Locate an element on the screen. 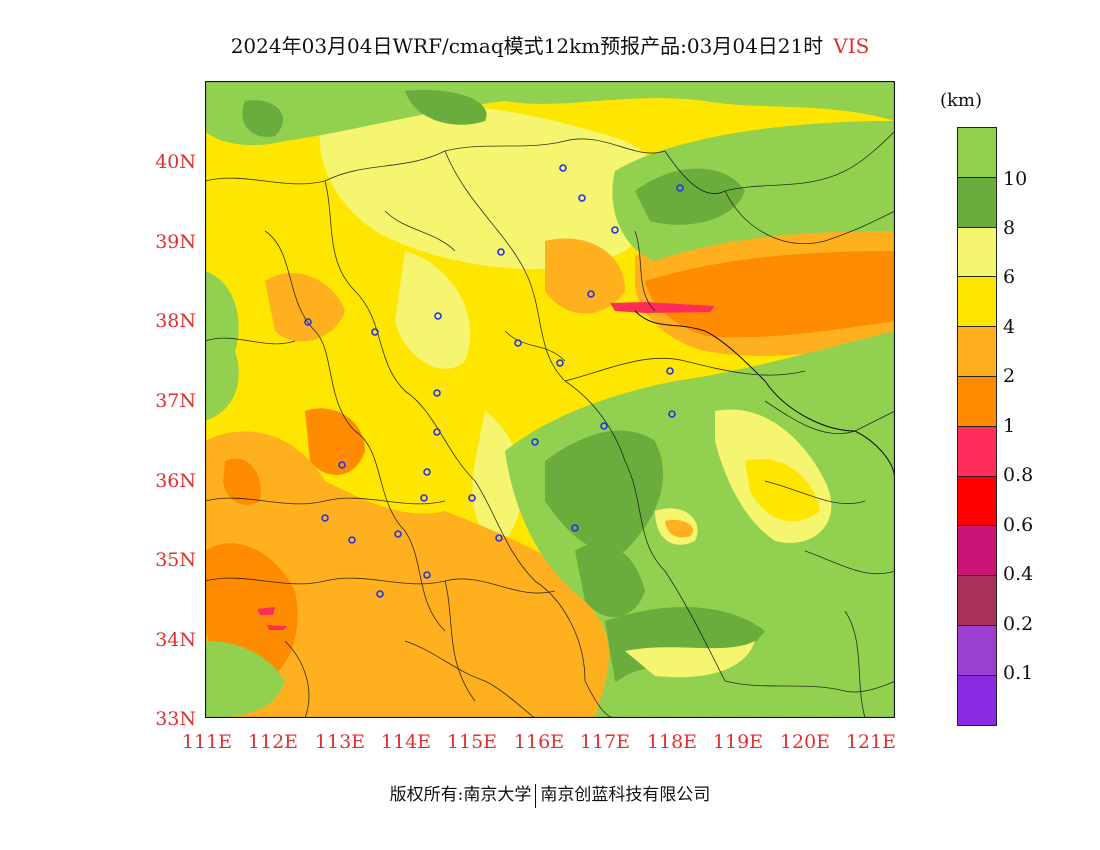 The image size is (1100, 850). footer-company: 南京创蓝科技有限公司 is located at coordinates (625, 795).